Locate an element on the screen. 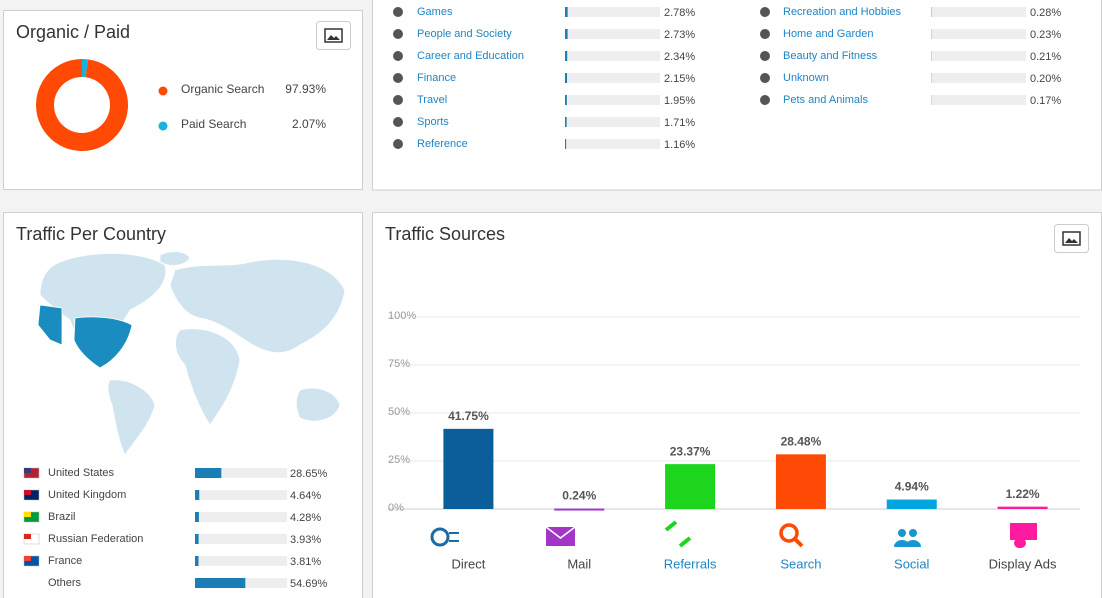 The height and width of the screenshot is (598, 1102). category-value: 2.15% is located at coordinates (679, 79).